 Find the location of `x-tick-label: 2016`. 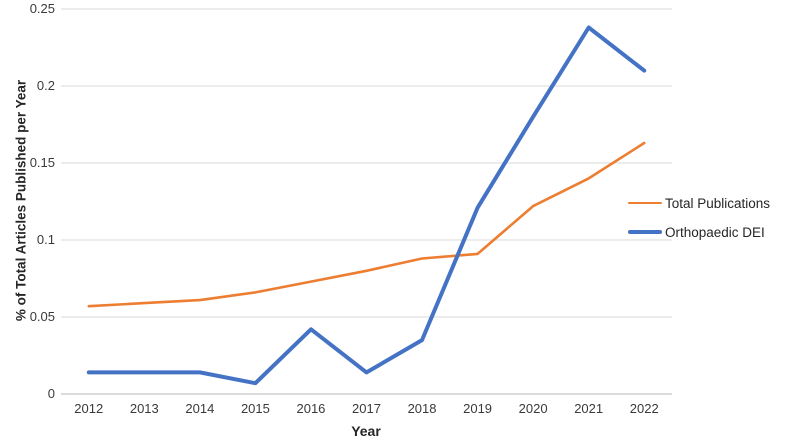

x-tick-label: 2016 is located at coordinates (311, 408).